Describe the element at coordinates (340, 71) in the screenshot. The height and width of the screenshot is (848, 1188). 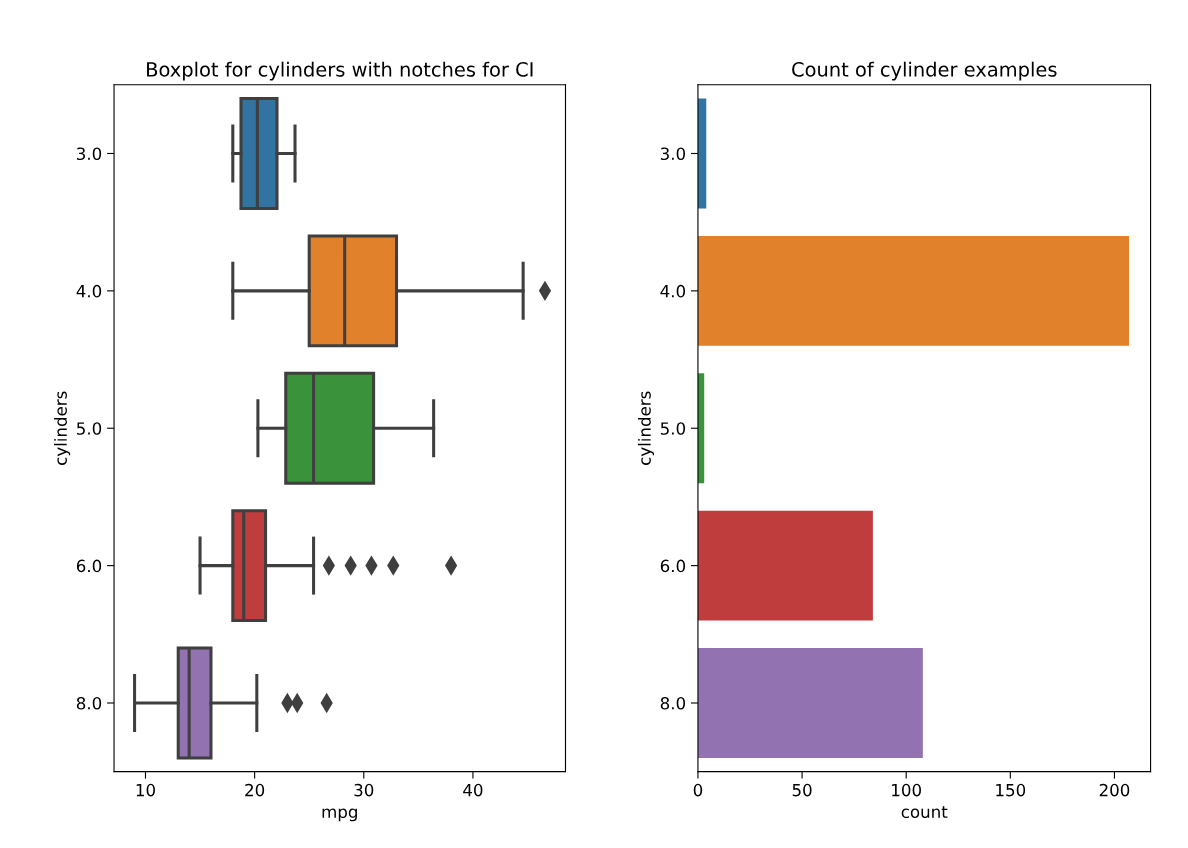
I see `chart-title: Boxplot for cylinders with notches for CI` at that location.